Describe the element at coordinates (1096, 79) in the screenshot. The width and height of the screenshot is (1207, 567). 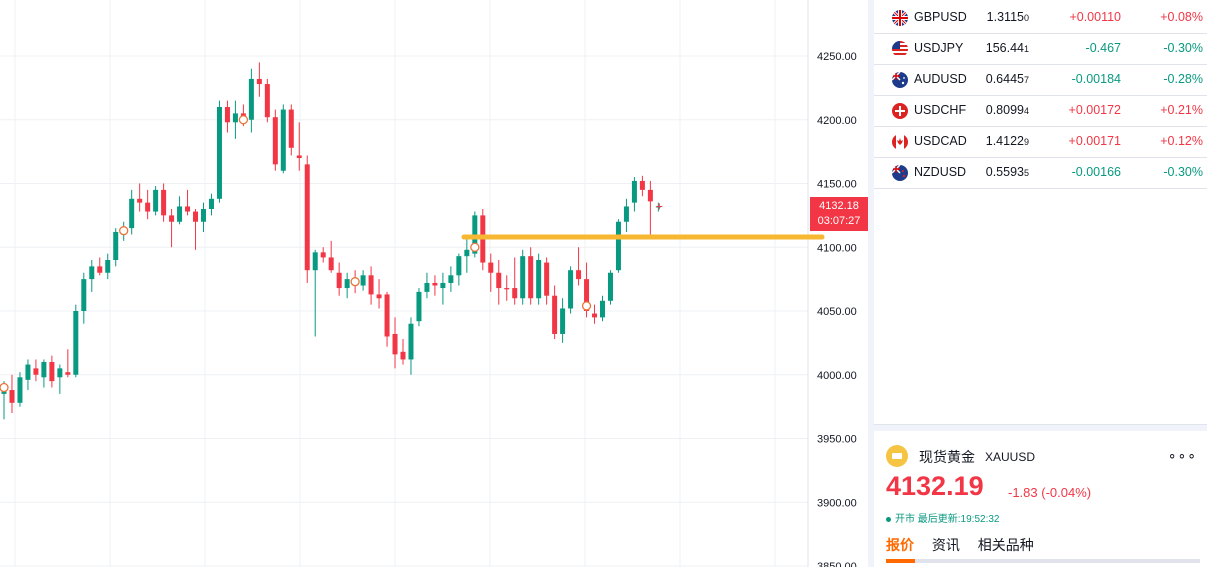
I see `watchlist-change: -0.00184` at that location.